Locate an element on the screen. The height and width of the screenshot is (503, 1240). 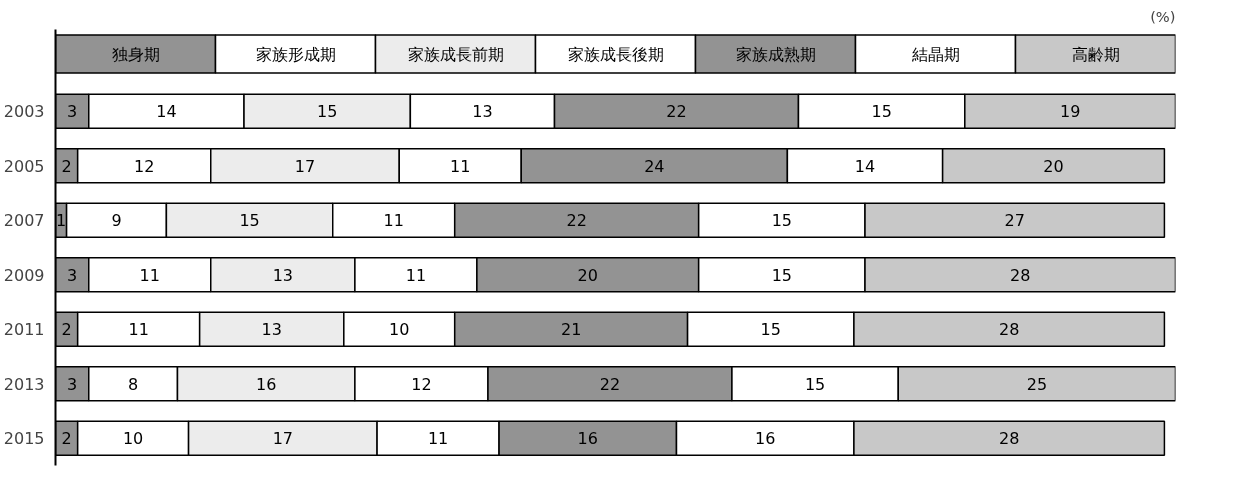
data-label: 19 is located at coordinates (1070, 112).